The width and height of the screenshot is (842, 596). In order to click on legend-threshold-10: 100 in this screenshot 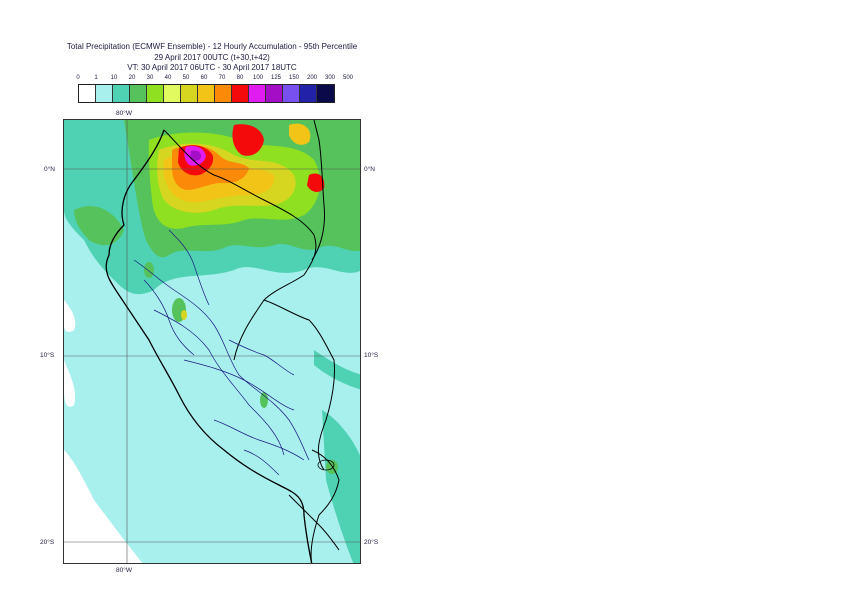, I will do `click(258, 78)`.